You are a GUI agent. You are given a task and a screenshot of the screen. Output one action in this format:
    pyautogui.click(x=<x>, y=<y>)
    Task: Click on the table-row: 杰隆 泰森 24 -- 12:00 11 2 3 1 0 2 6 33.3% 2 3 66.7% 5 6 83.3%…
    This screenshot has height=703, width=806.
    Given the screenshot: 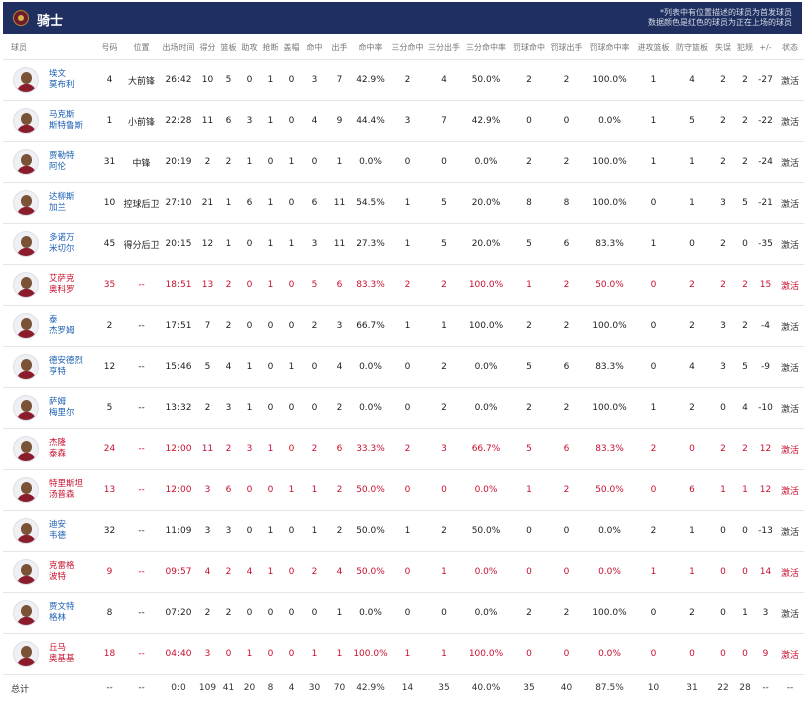 What is the action you would take?
    pyautogui.click(x=403, y=449)
    